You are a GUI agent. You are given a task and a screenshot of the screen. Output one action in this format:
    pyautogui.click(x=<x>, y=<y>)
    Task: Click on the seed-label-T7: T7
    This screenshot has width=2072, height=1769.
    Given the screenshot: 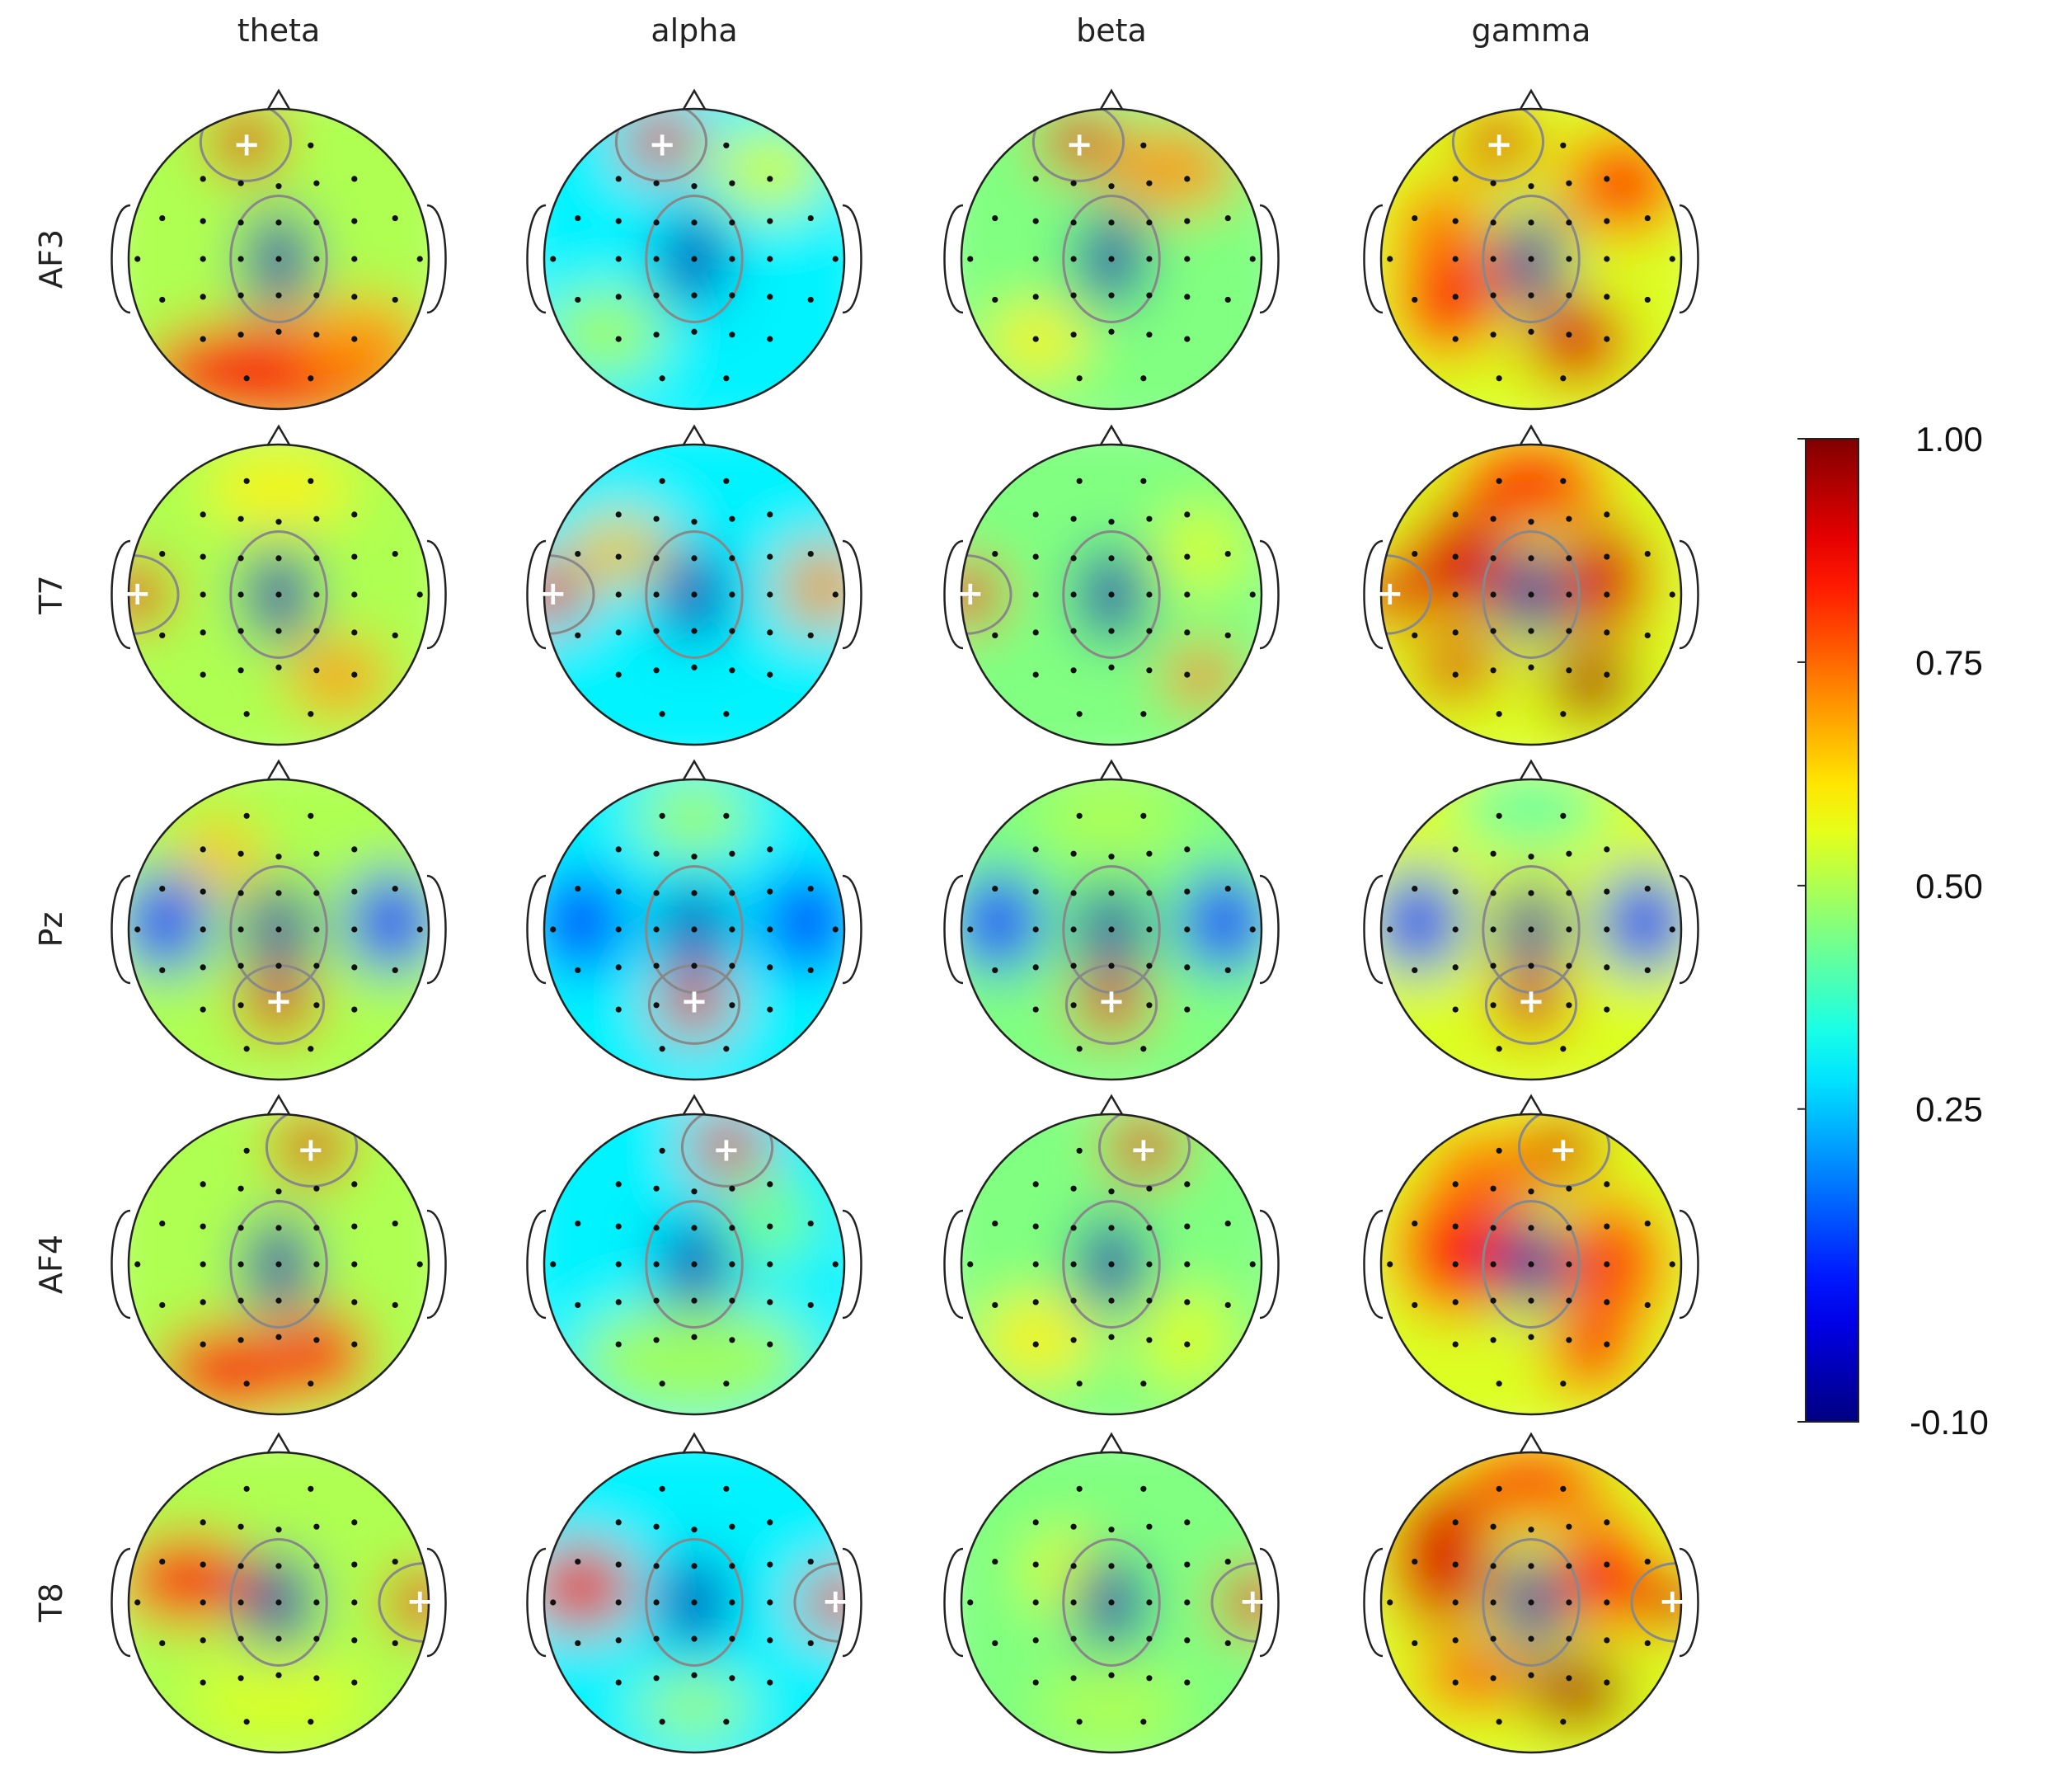 What is the action you would take?
    pyautogui.click(x=51, y=594)
    